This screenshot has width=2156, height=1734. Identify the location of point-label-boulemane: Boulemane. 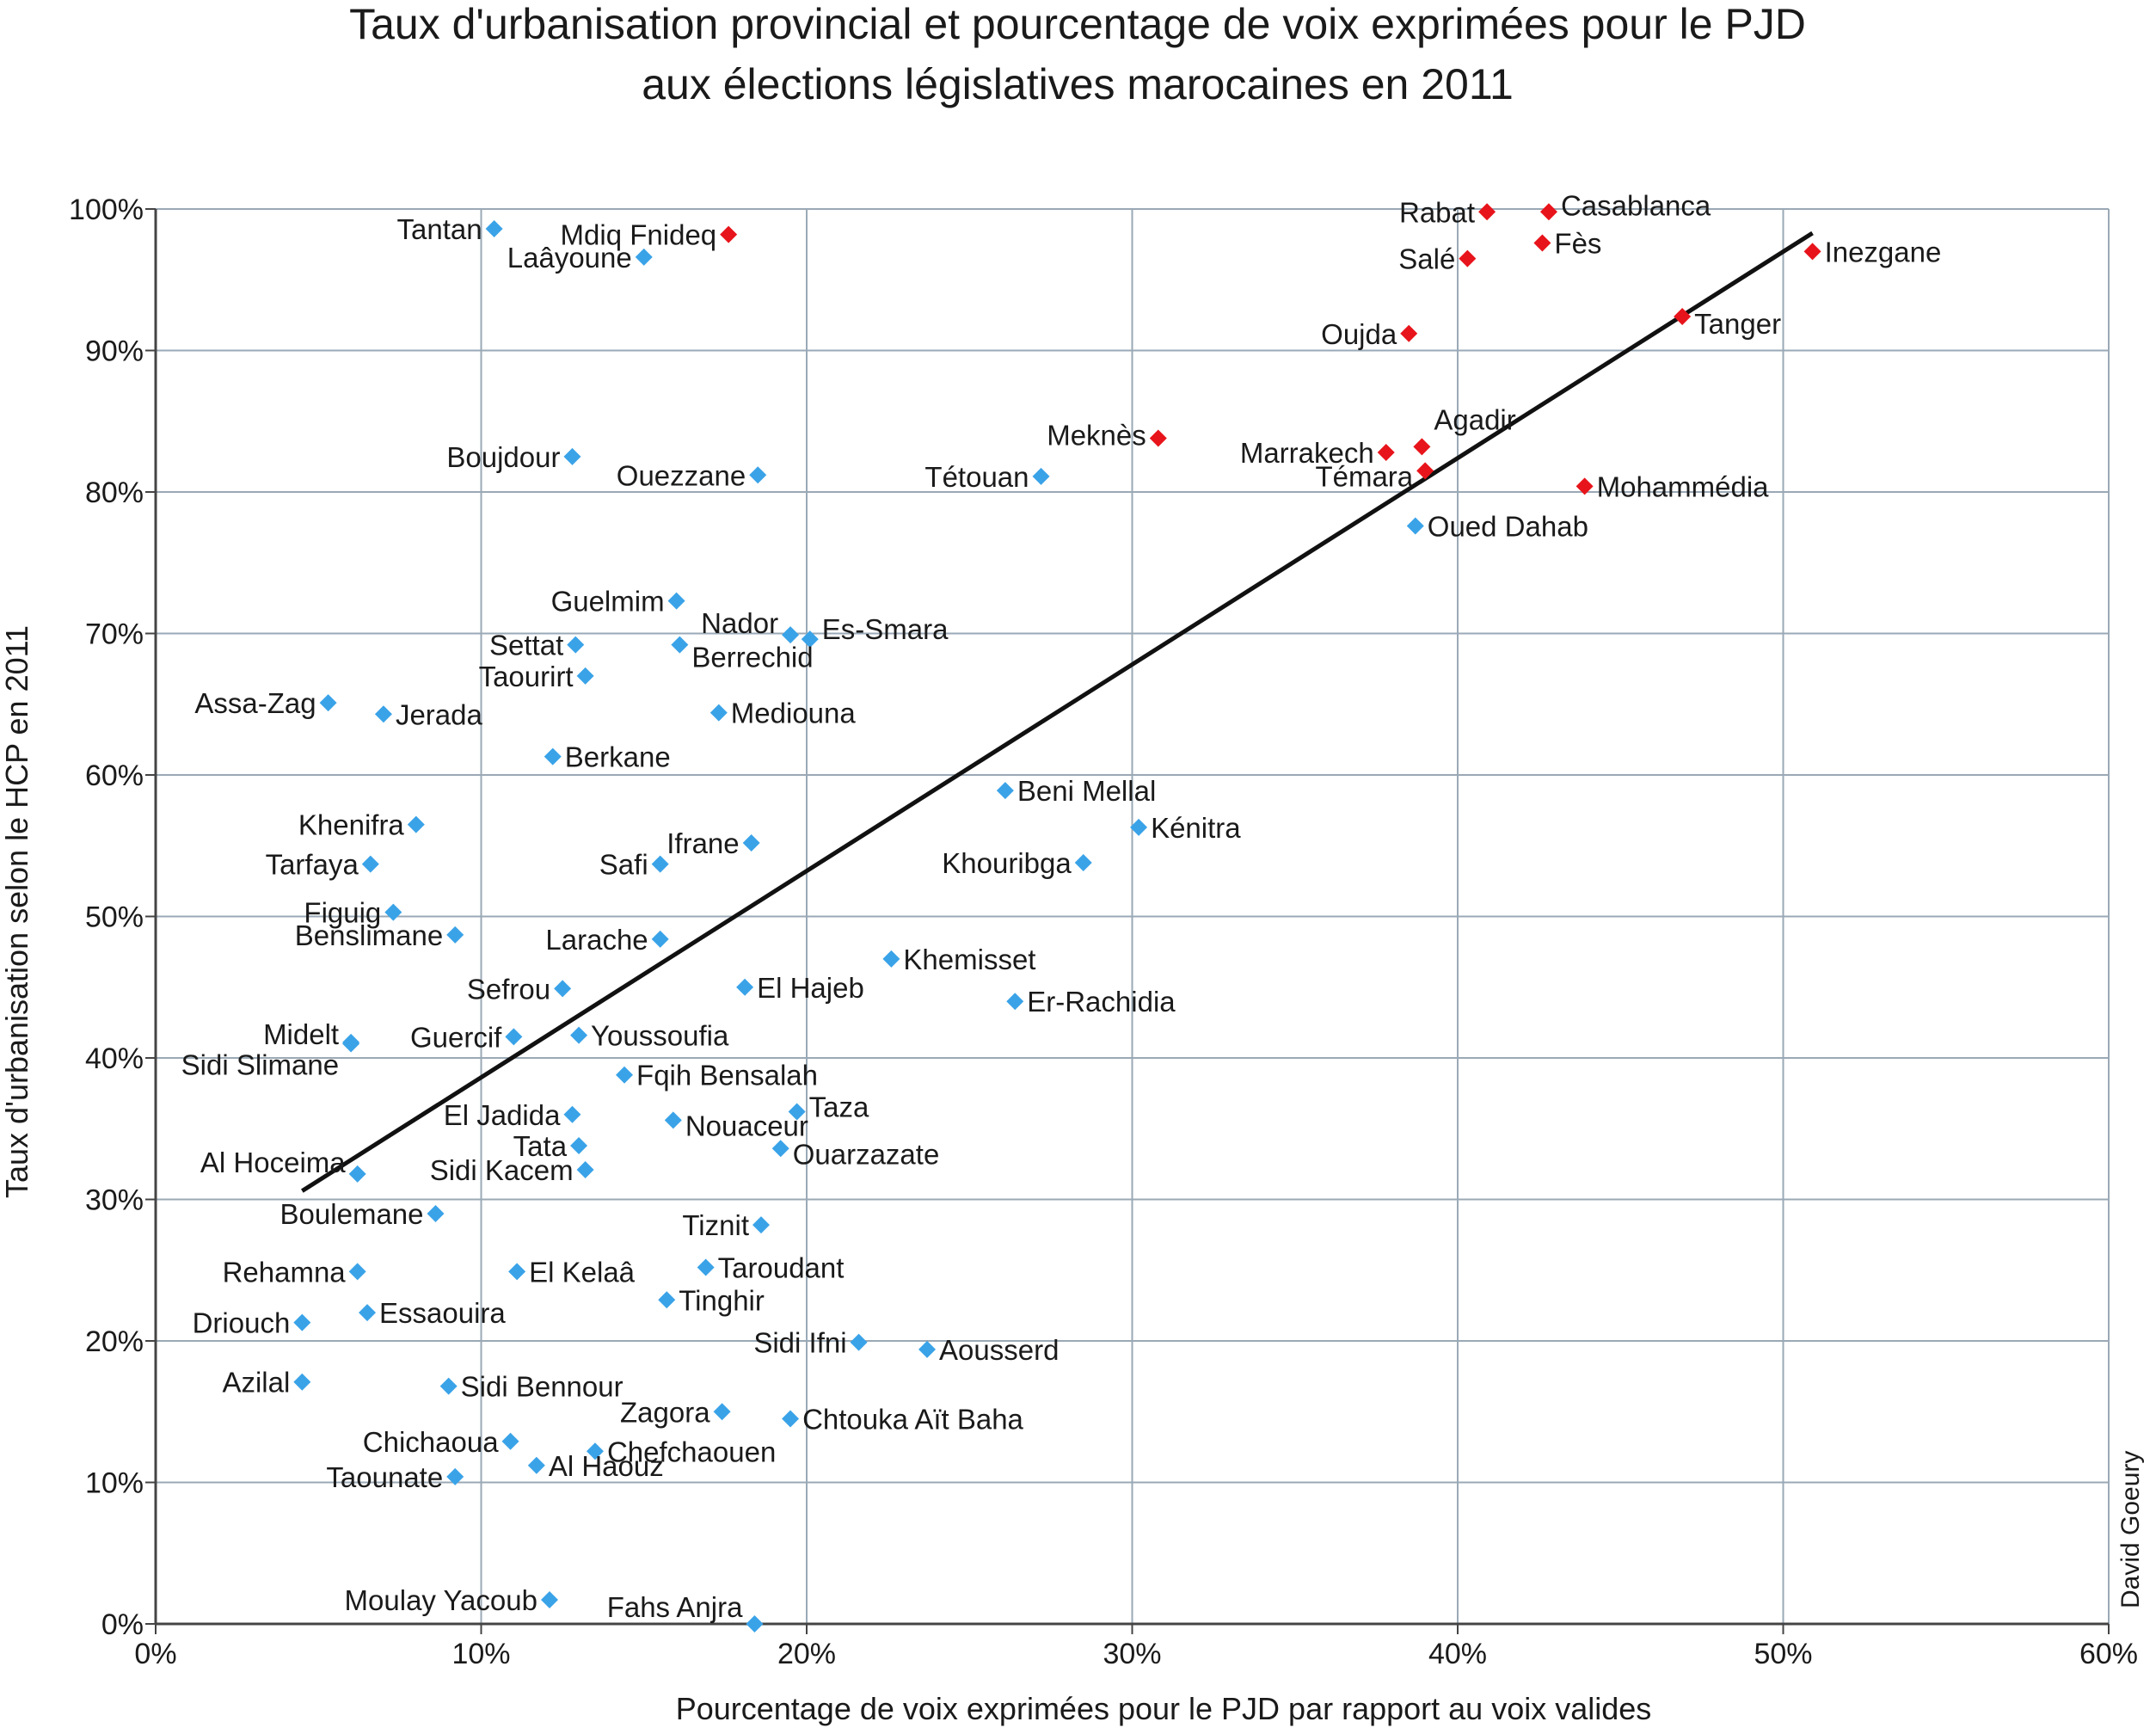
(352, 1214).